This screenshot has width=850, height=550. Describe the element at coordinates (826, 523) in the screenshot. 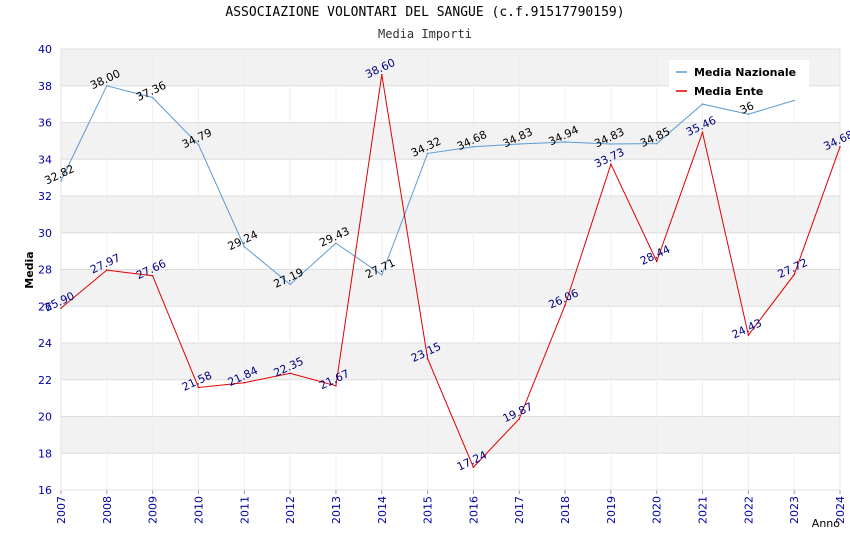

I see `x-axis-label: Anno` at that location.